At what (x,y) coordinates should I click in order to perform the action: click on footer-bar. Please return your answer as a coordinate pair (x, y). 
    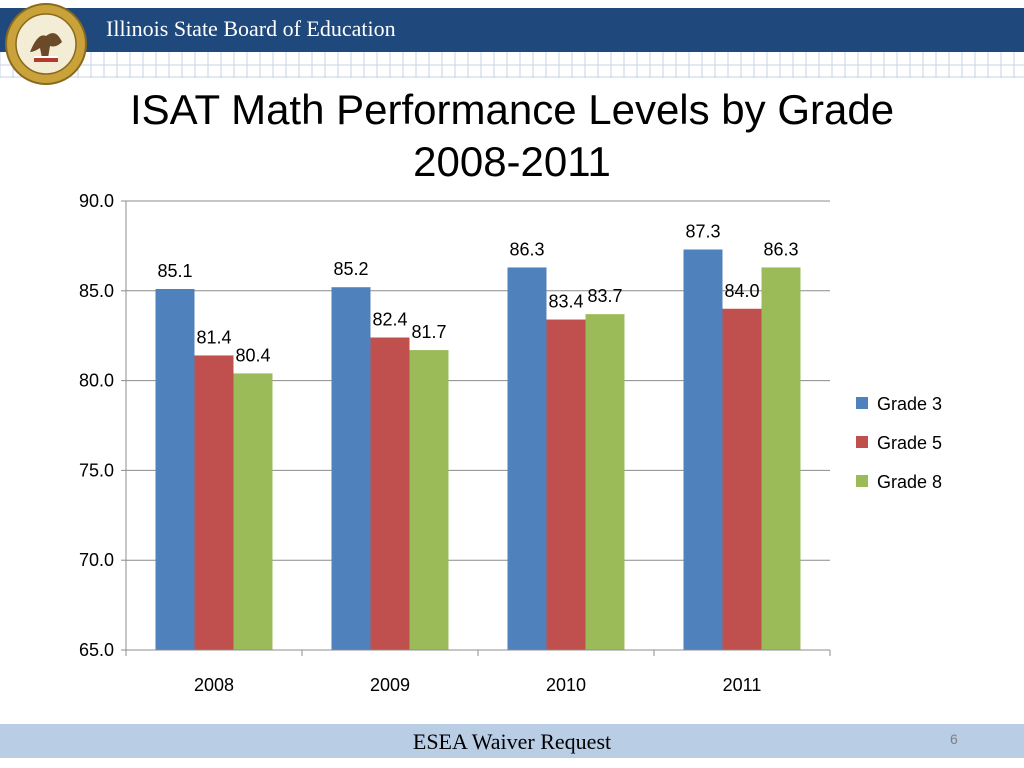
    Looking at the image, I should click on (512, 741).